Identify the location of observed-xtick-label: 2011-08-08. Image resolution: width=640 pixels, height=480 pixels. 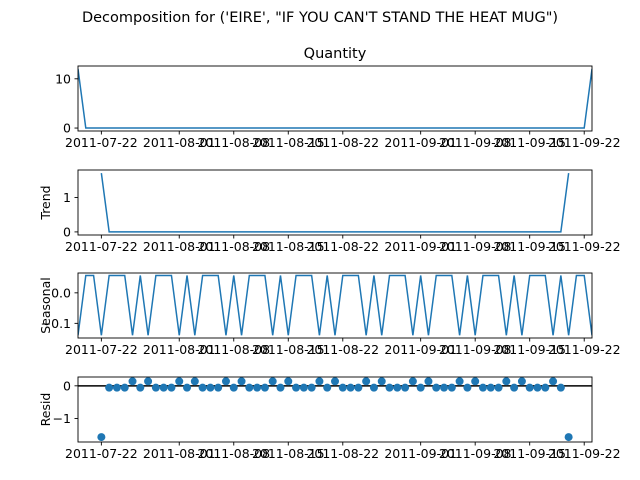
(233, 142).